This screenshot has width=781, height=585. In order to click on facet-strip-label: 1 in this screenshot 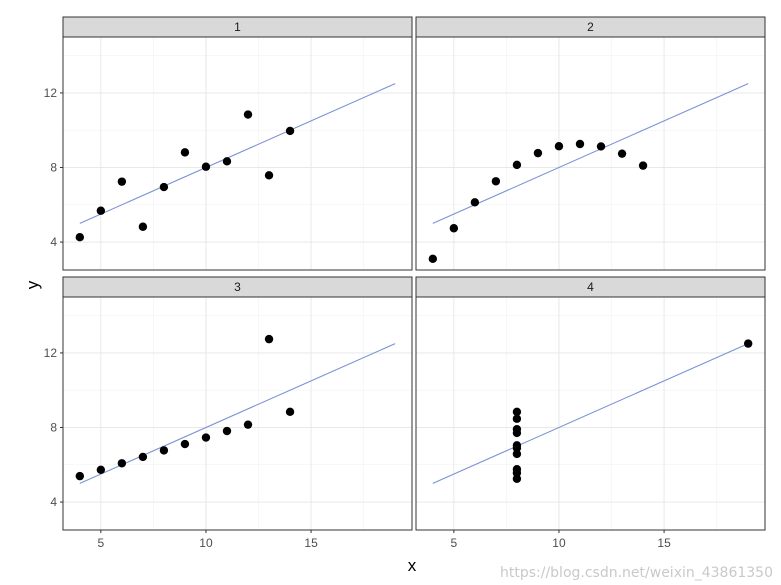, I will do `click(237, 27)`.